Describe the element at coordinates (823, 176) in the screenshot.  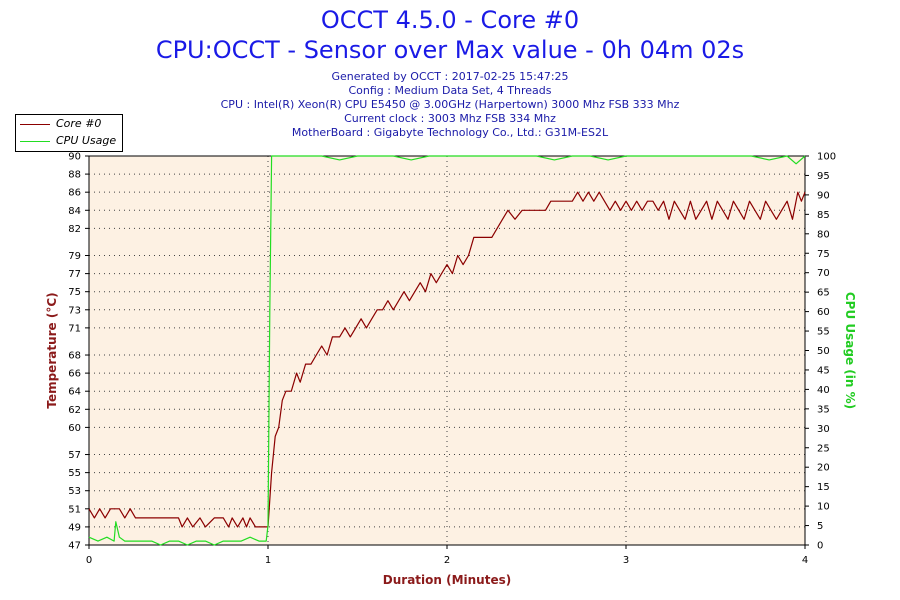
I see `y2-tick-label: 95` at that location.